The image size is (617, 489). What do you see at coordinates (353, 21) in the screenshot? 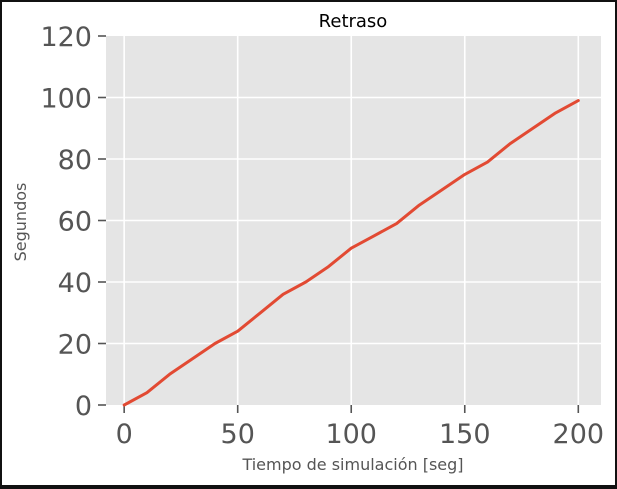
I see `chart-title: Retraso` at bounding box center [353, 21].